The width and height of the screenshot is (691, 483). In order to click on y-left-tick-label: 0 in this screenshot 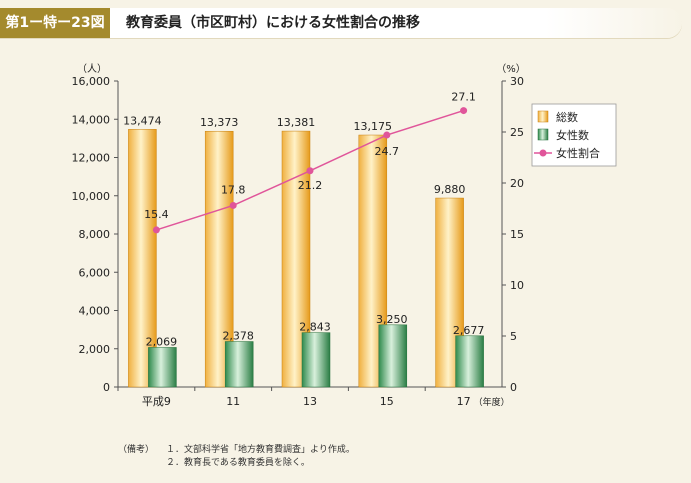, I will do `click(106, 387)`.